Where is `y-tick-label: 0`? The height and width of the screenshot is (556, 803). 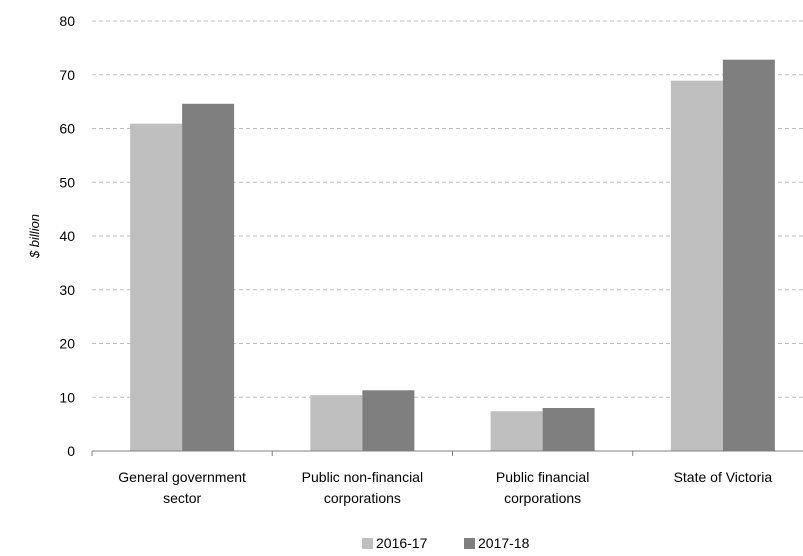 y-tick-label: 0 is located at coordinates (71, 451).